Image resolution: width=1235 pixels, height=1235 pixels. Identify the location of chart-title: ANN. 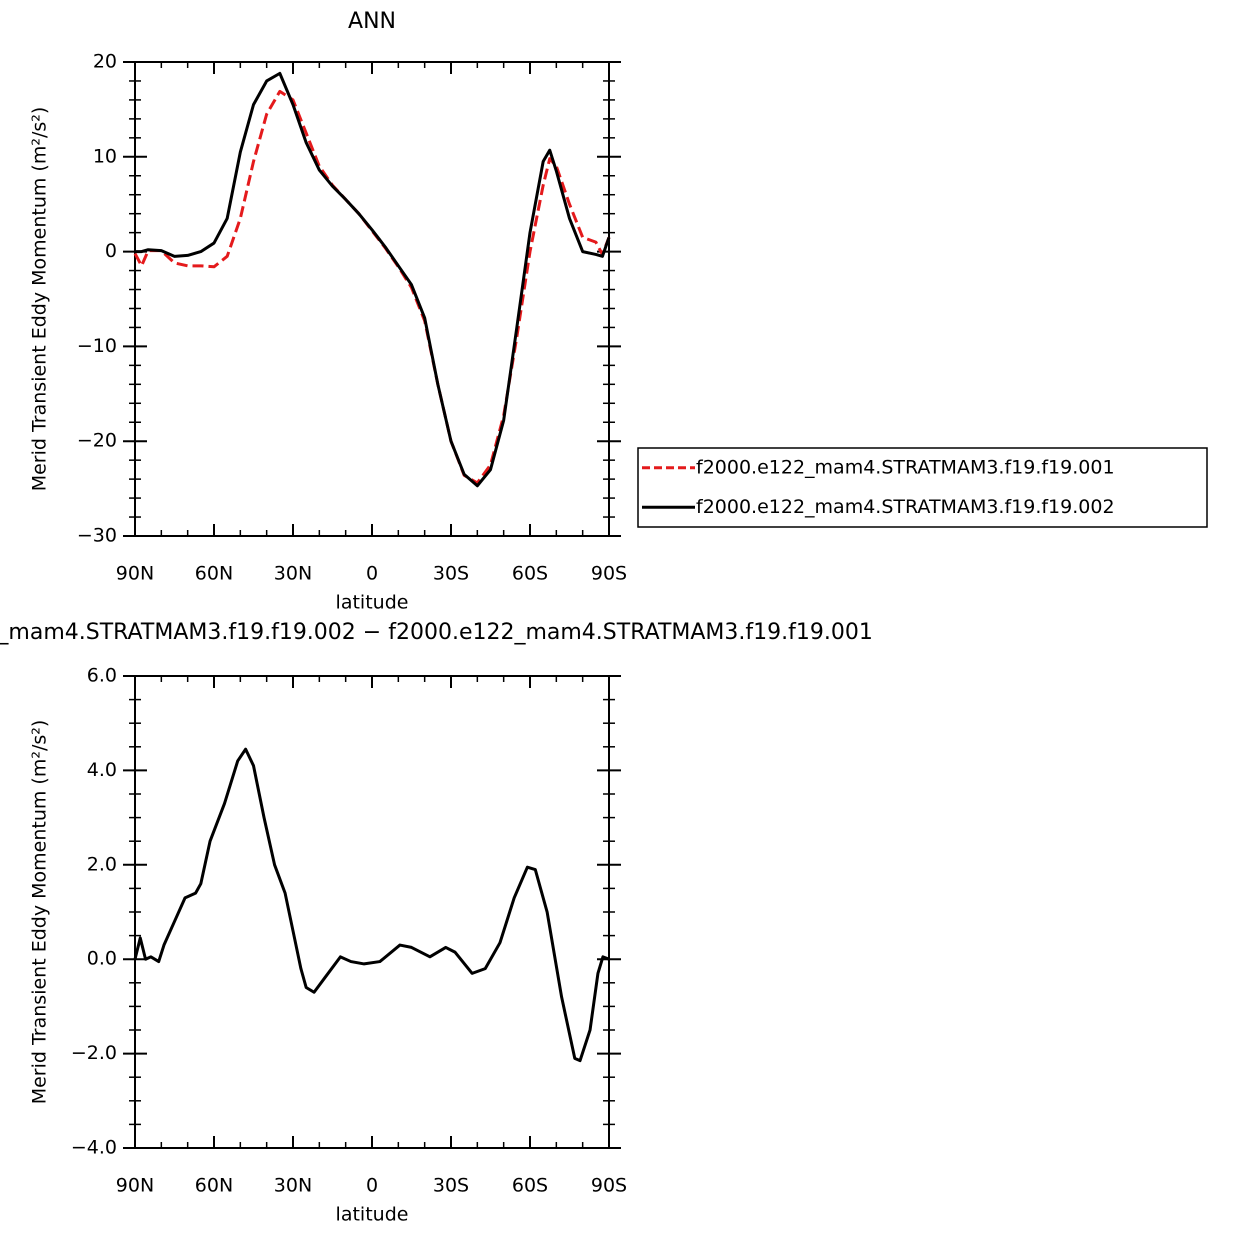
(372, 21).